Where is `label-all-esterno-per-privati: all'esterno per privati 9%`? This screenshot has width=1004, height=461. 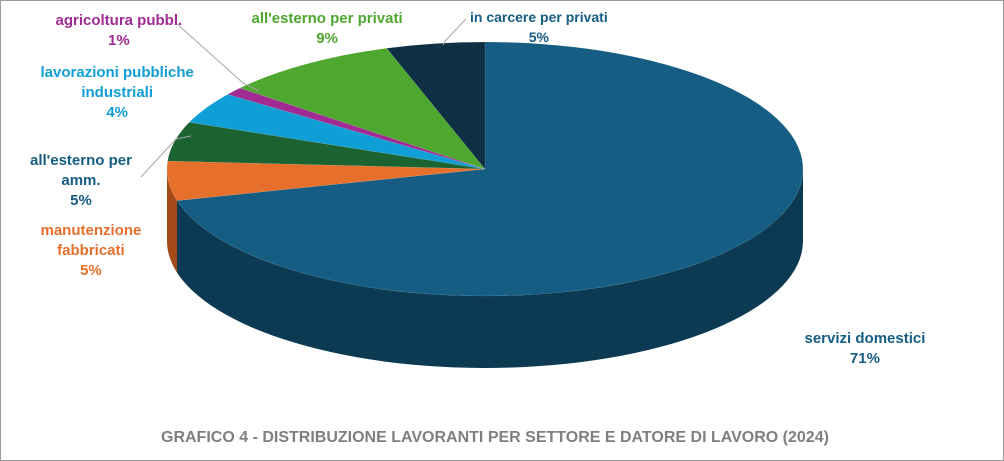
label-all-esterno-per-privati: all'esterno per privati 9% is located at coordinates (327, 29).